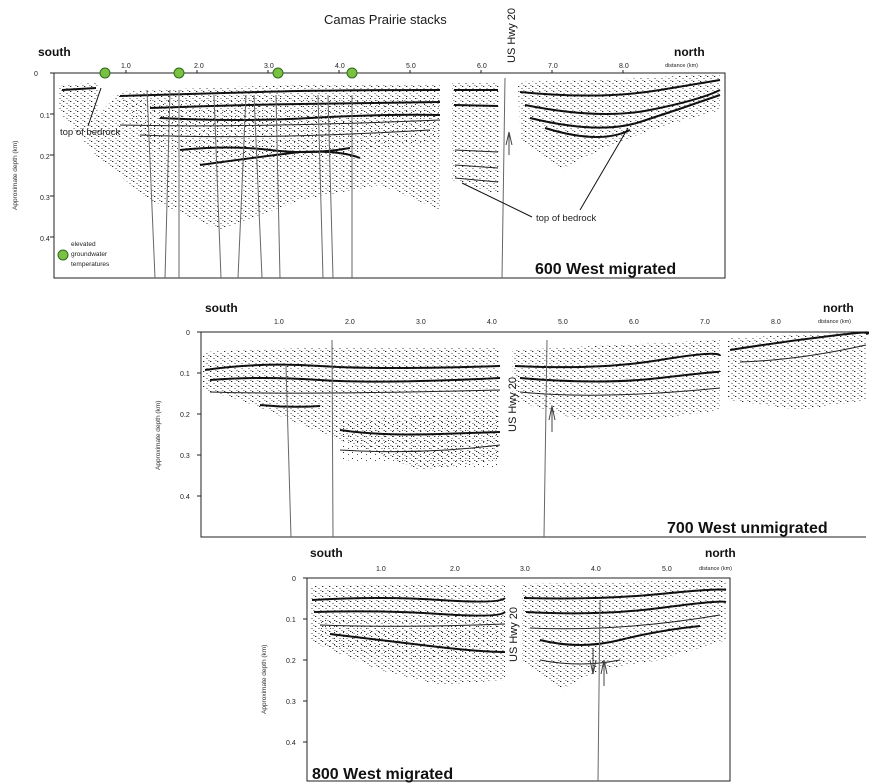 The height and width of the screenshot is (784, 869). What do you see at coordinates (228, 73) in the screenshot?
I see `groundwater-markers` at bounding box center [228, 73].